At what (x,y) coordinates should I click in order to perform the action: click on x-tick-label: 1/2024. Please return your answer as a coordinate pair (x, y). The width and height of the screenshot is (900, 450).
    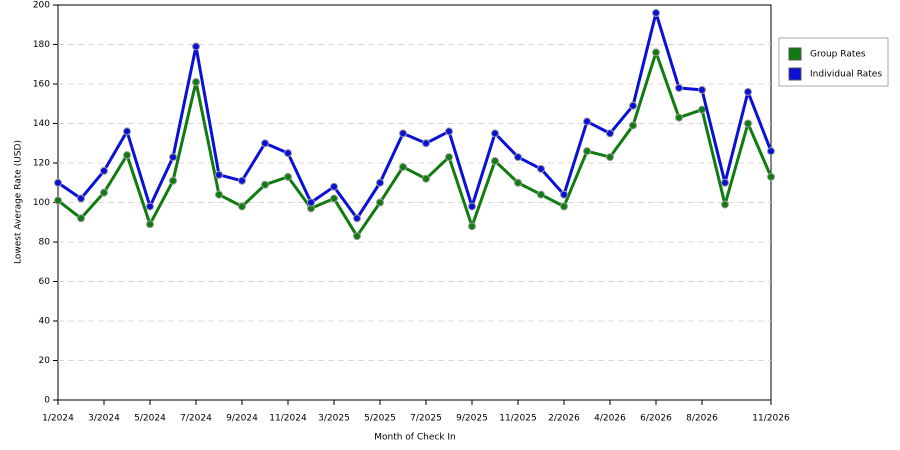
    Looking at the image, I should click on (58, 419).